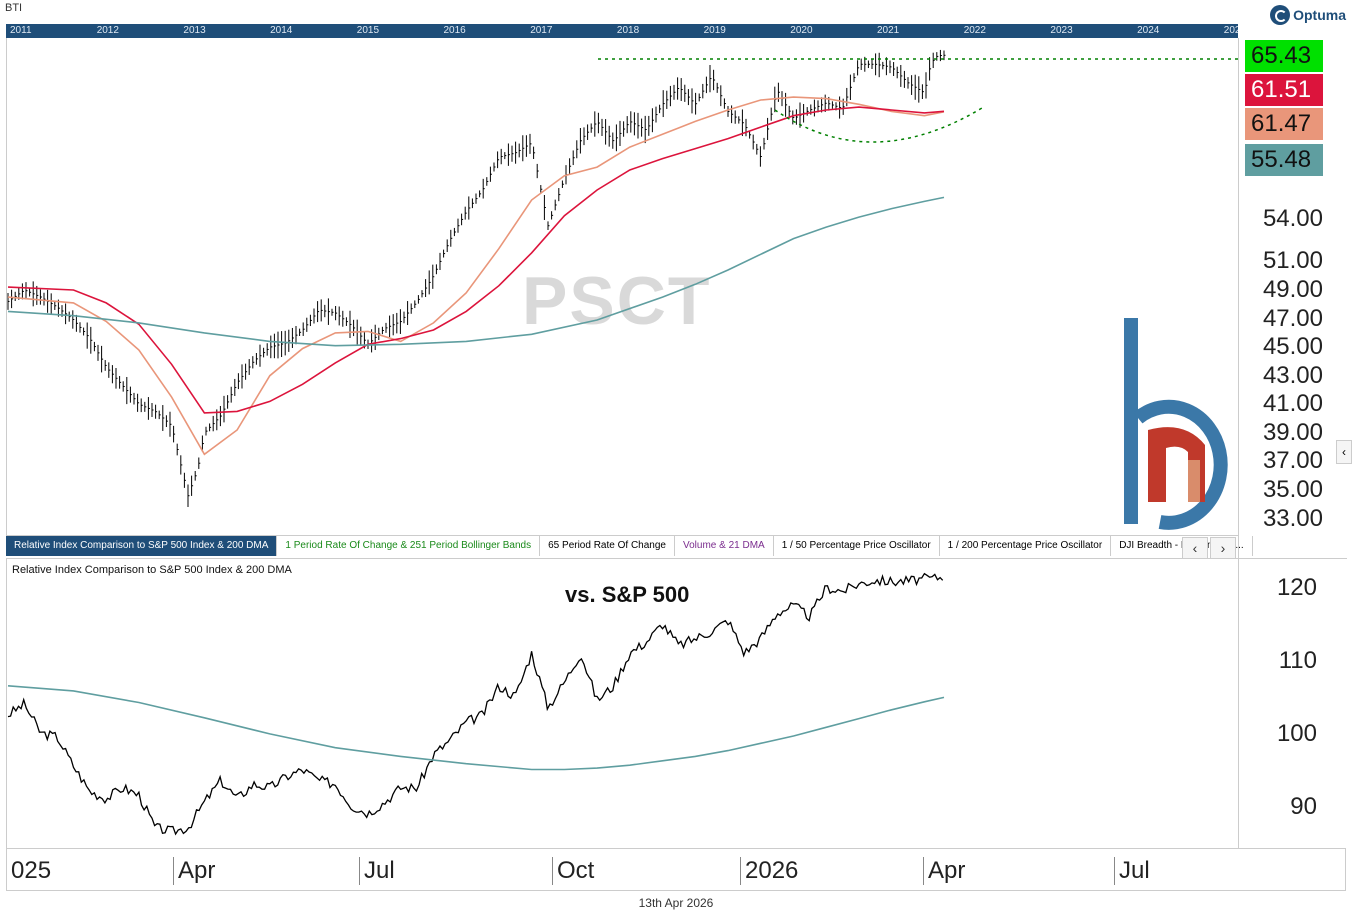 Image resolution: width=1352 pixels, height=924 pixels. What do you see at coordinates (194, 30) in the screenshot?
I see `overview-year-label: 2013` at bounding box center [194, 30].